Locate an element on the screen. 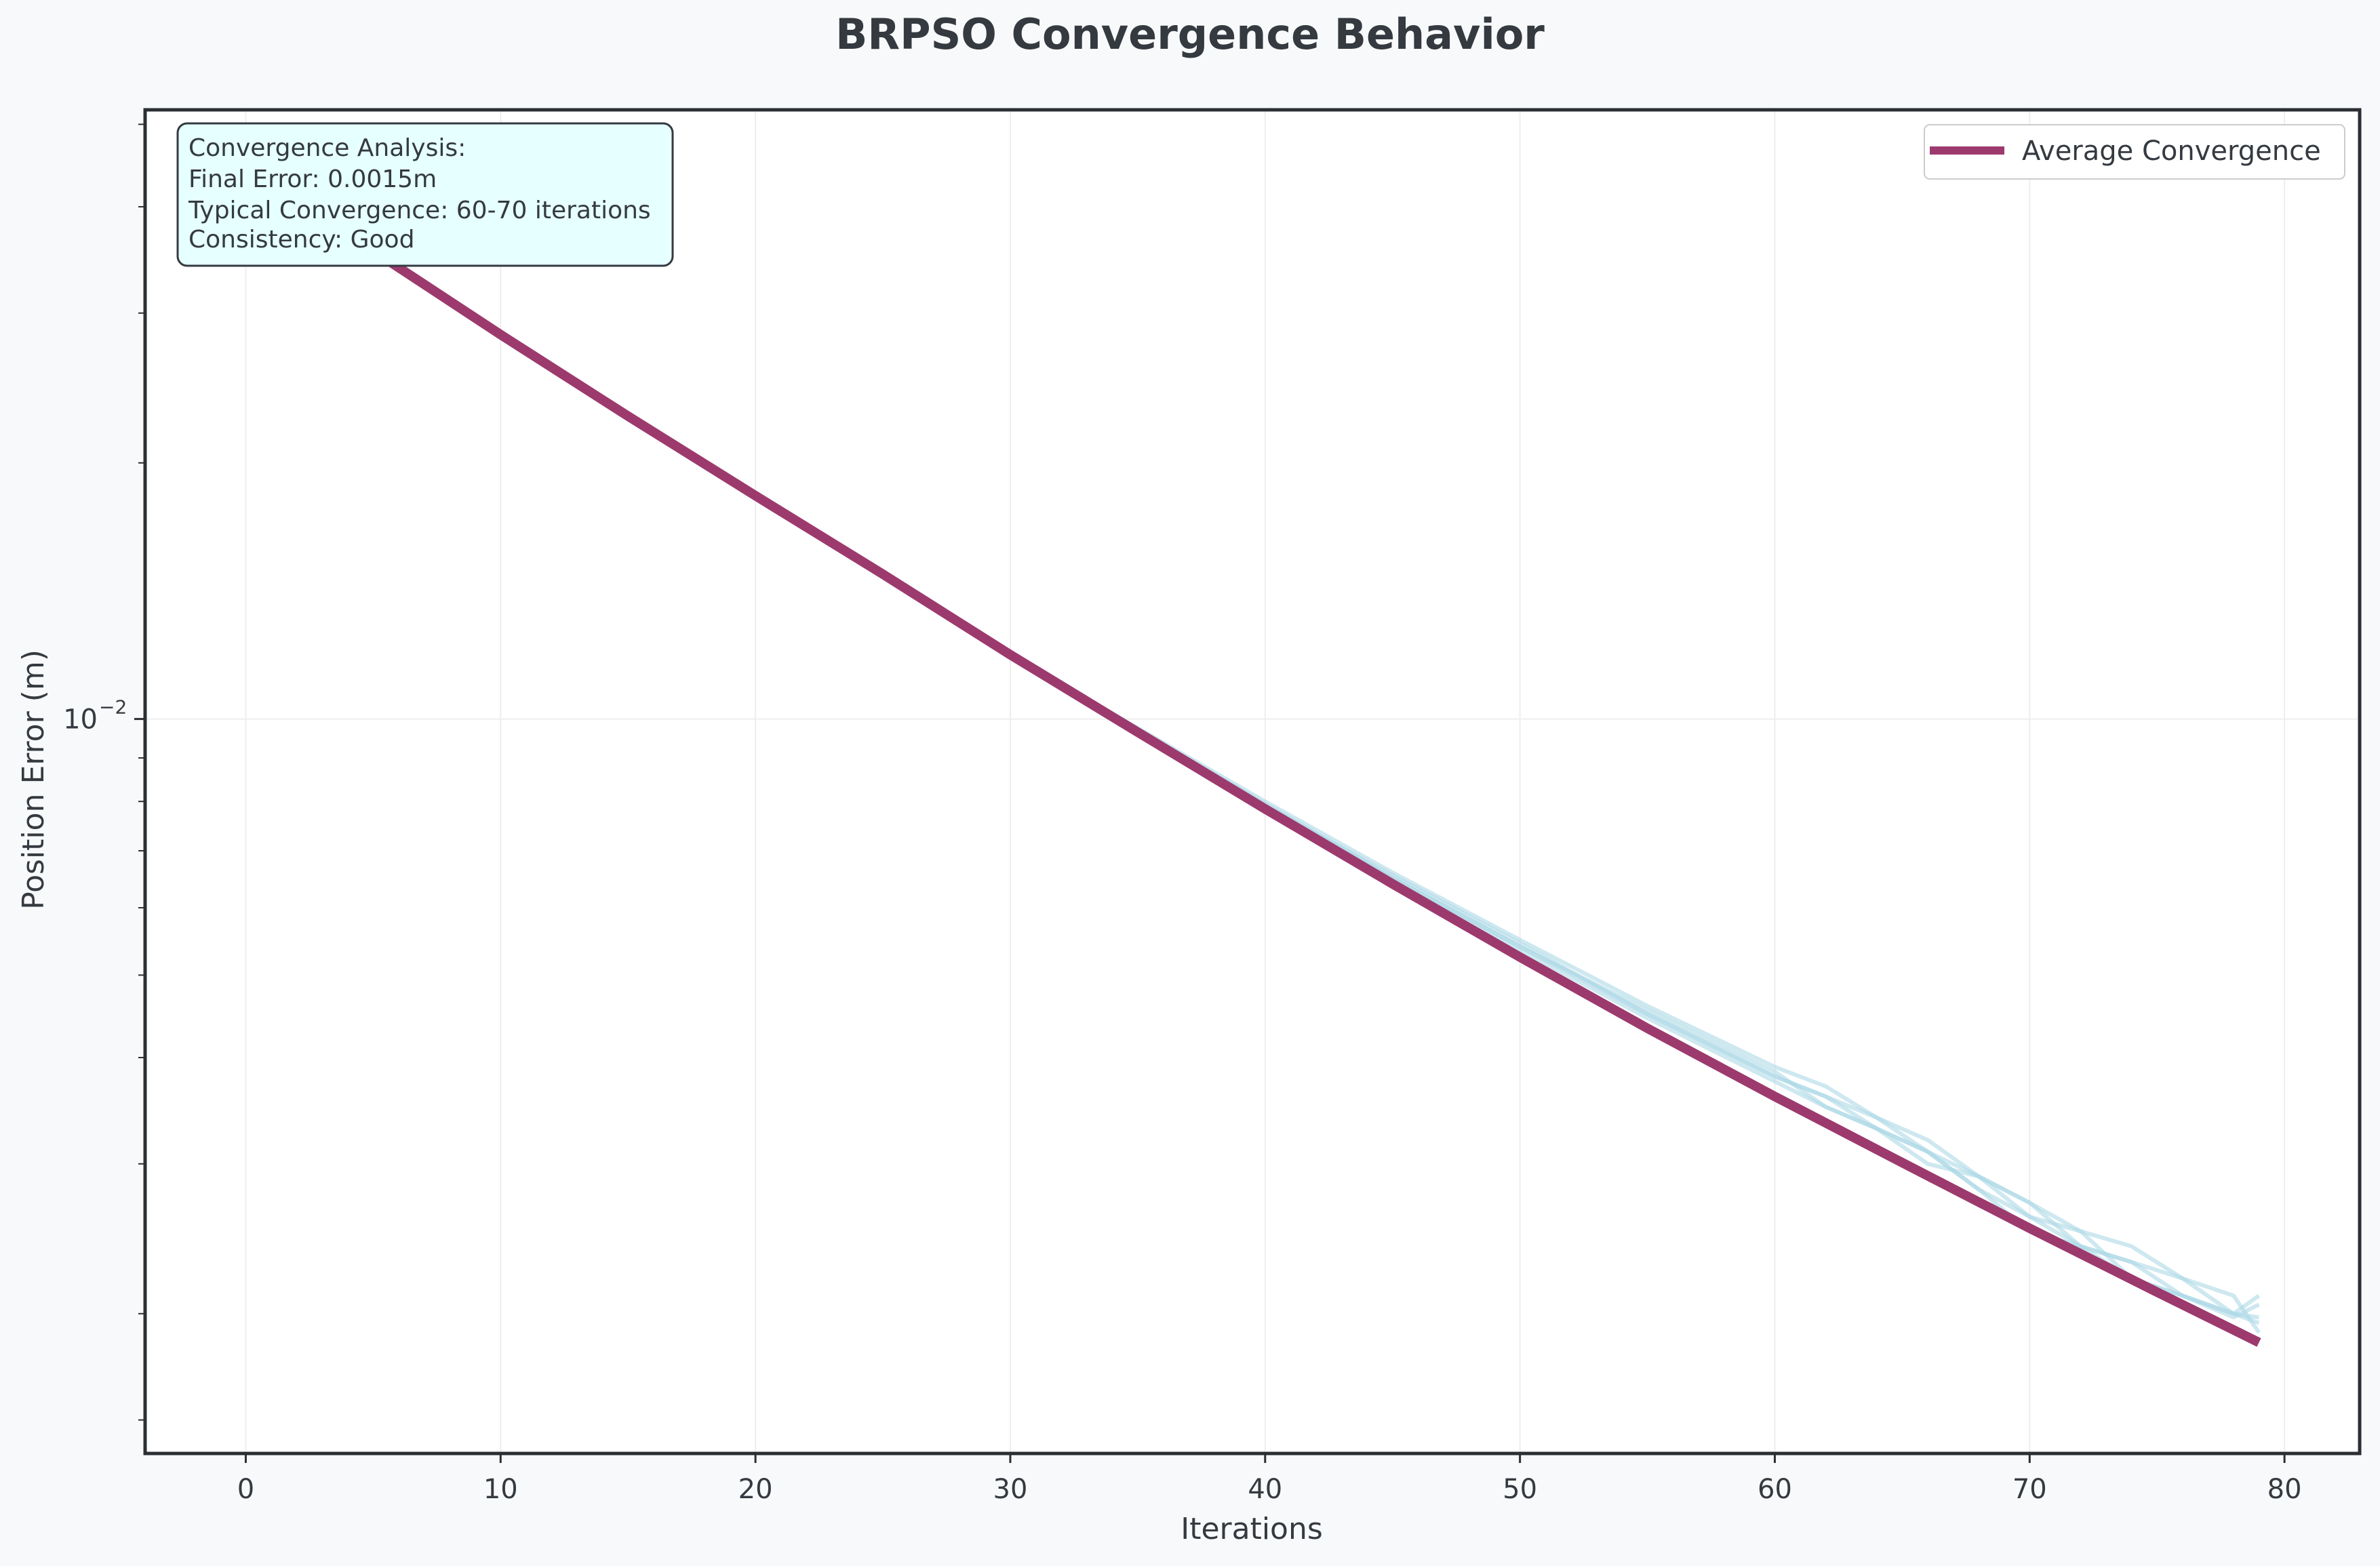 This screenshot has width=2380, height=1566. y-tick-label-base: 10 is located at coordinates (81, 720).